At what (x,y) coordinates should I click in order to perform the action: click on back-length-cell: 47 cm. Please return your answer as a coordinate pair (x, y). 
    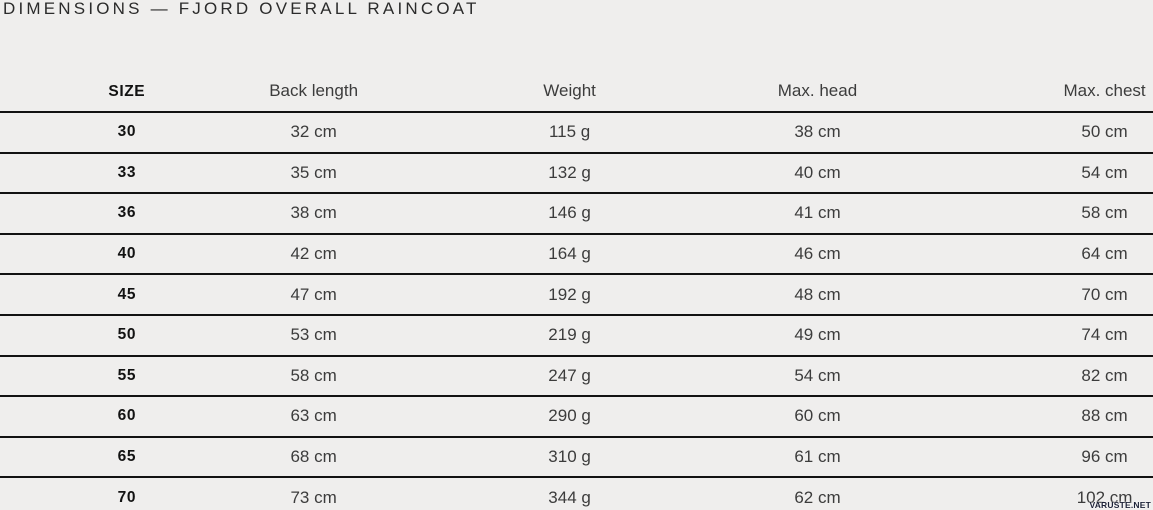
    Looking at the image, I should click on (313, 294).